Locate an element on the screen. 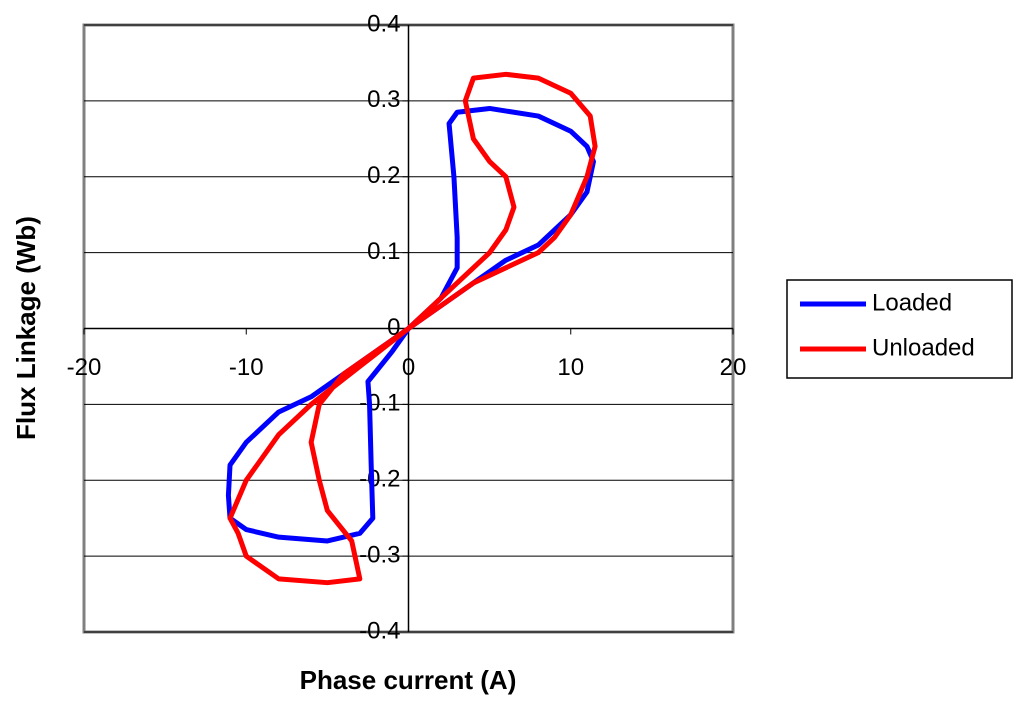  y-tick-label: 0.3 is located at coordinates (383, 99).